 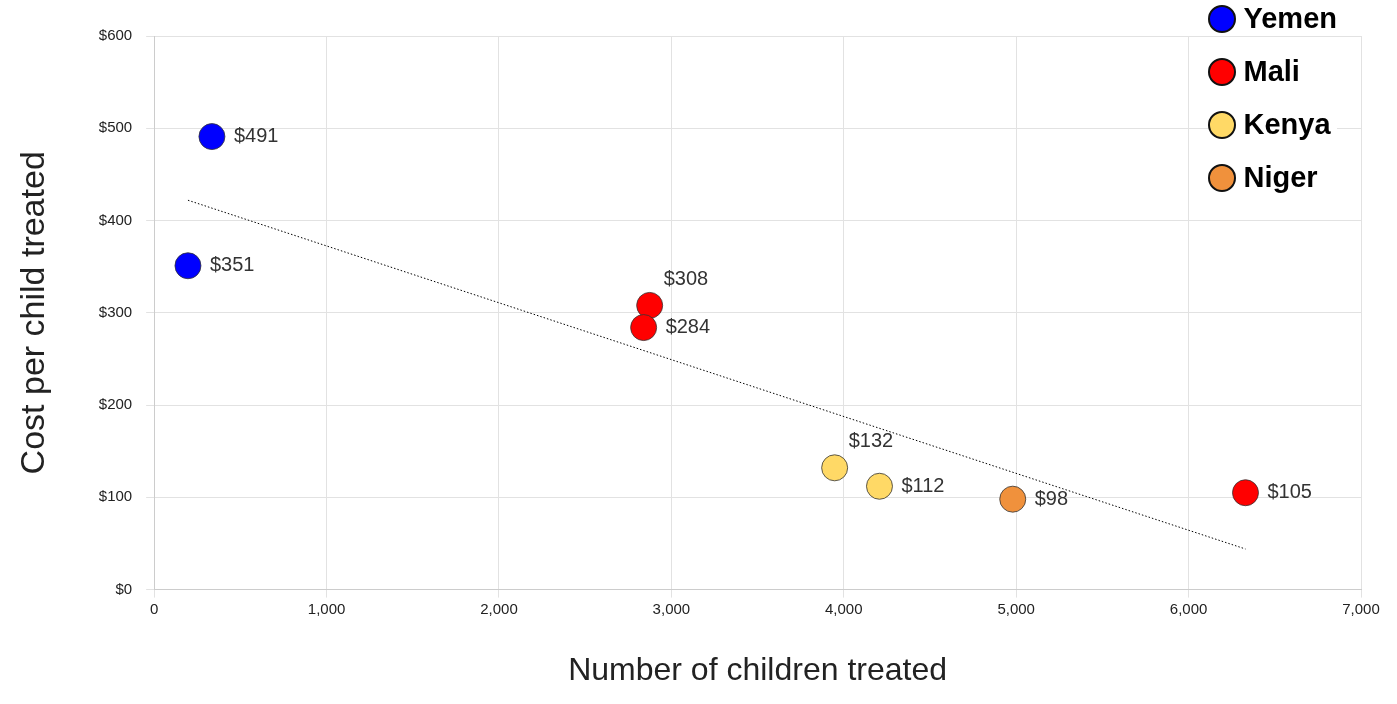 I want to click on y-tick-label: $0, so click(x=124, y=588).